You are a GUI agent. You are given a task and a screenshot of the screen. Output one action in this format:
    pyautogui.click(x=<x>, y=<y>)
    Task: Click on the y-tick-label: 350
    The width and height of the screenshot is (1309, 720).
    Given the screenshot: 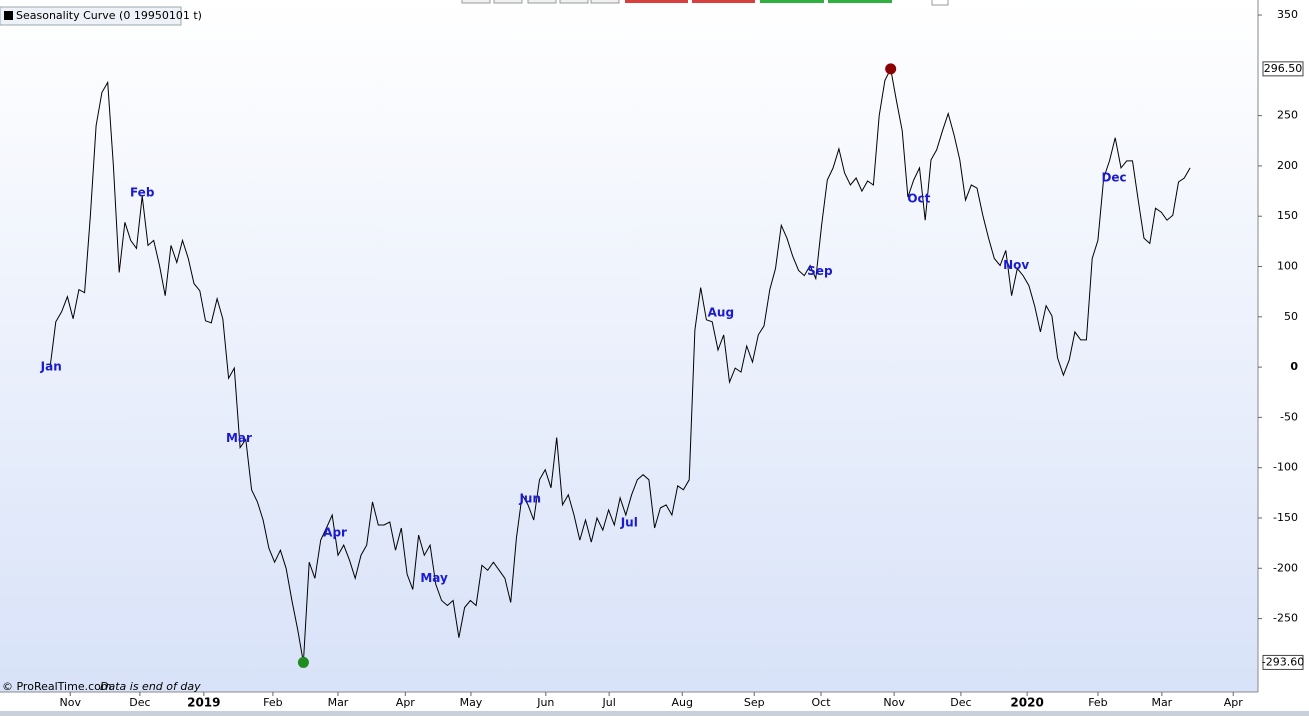 What is the action you would take?
    pyautogui.click(x=1287, y=14)
    